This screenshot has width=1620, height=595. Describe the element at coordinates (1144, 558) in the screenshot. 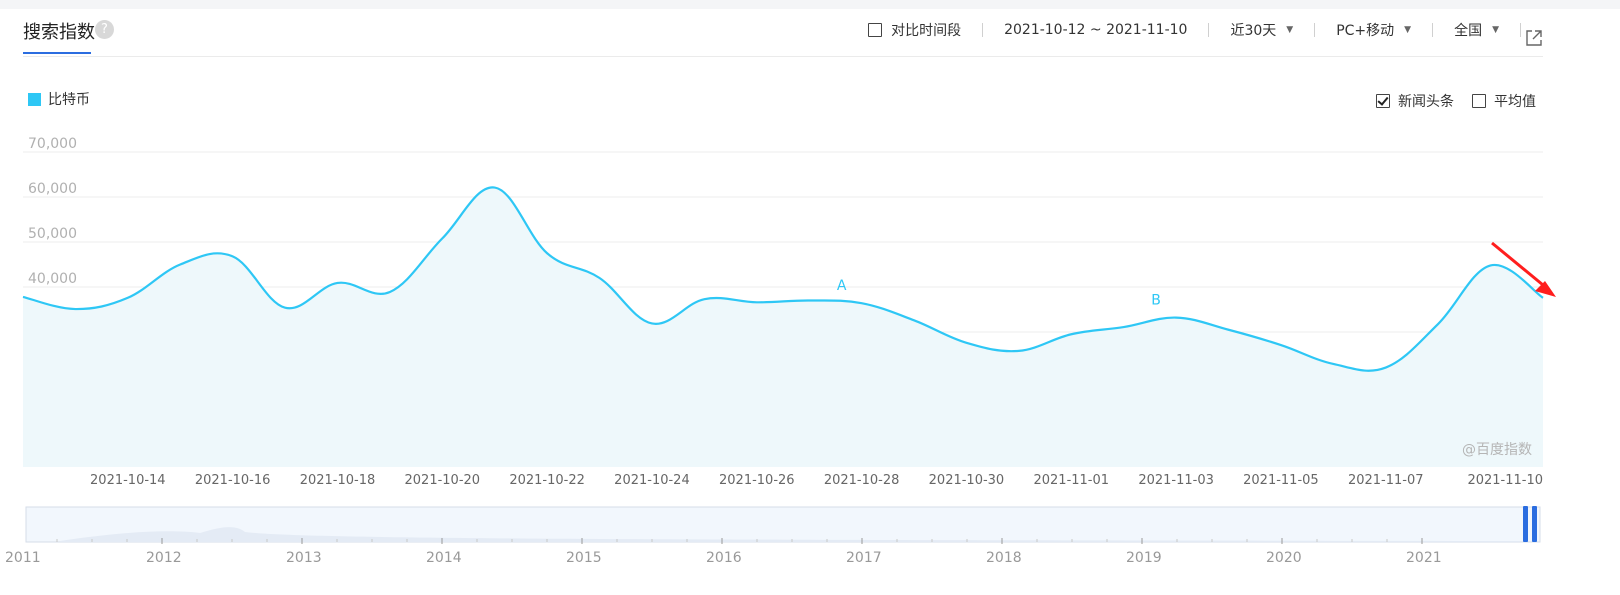

I see `navigator-year-label: 2019` at that location.